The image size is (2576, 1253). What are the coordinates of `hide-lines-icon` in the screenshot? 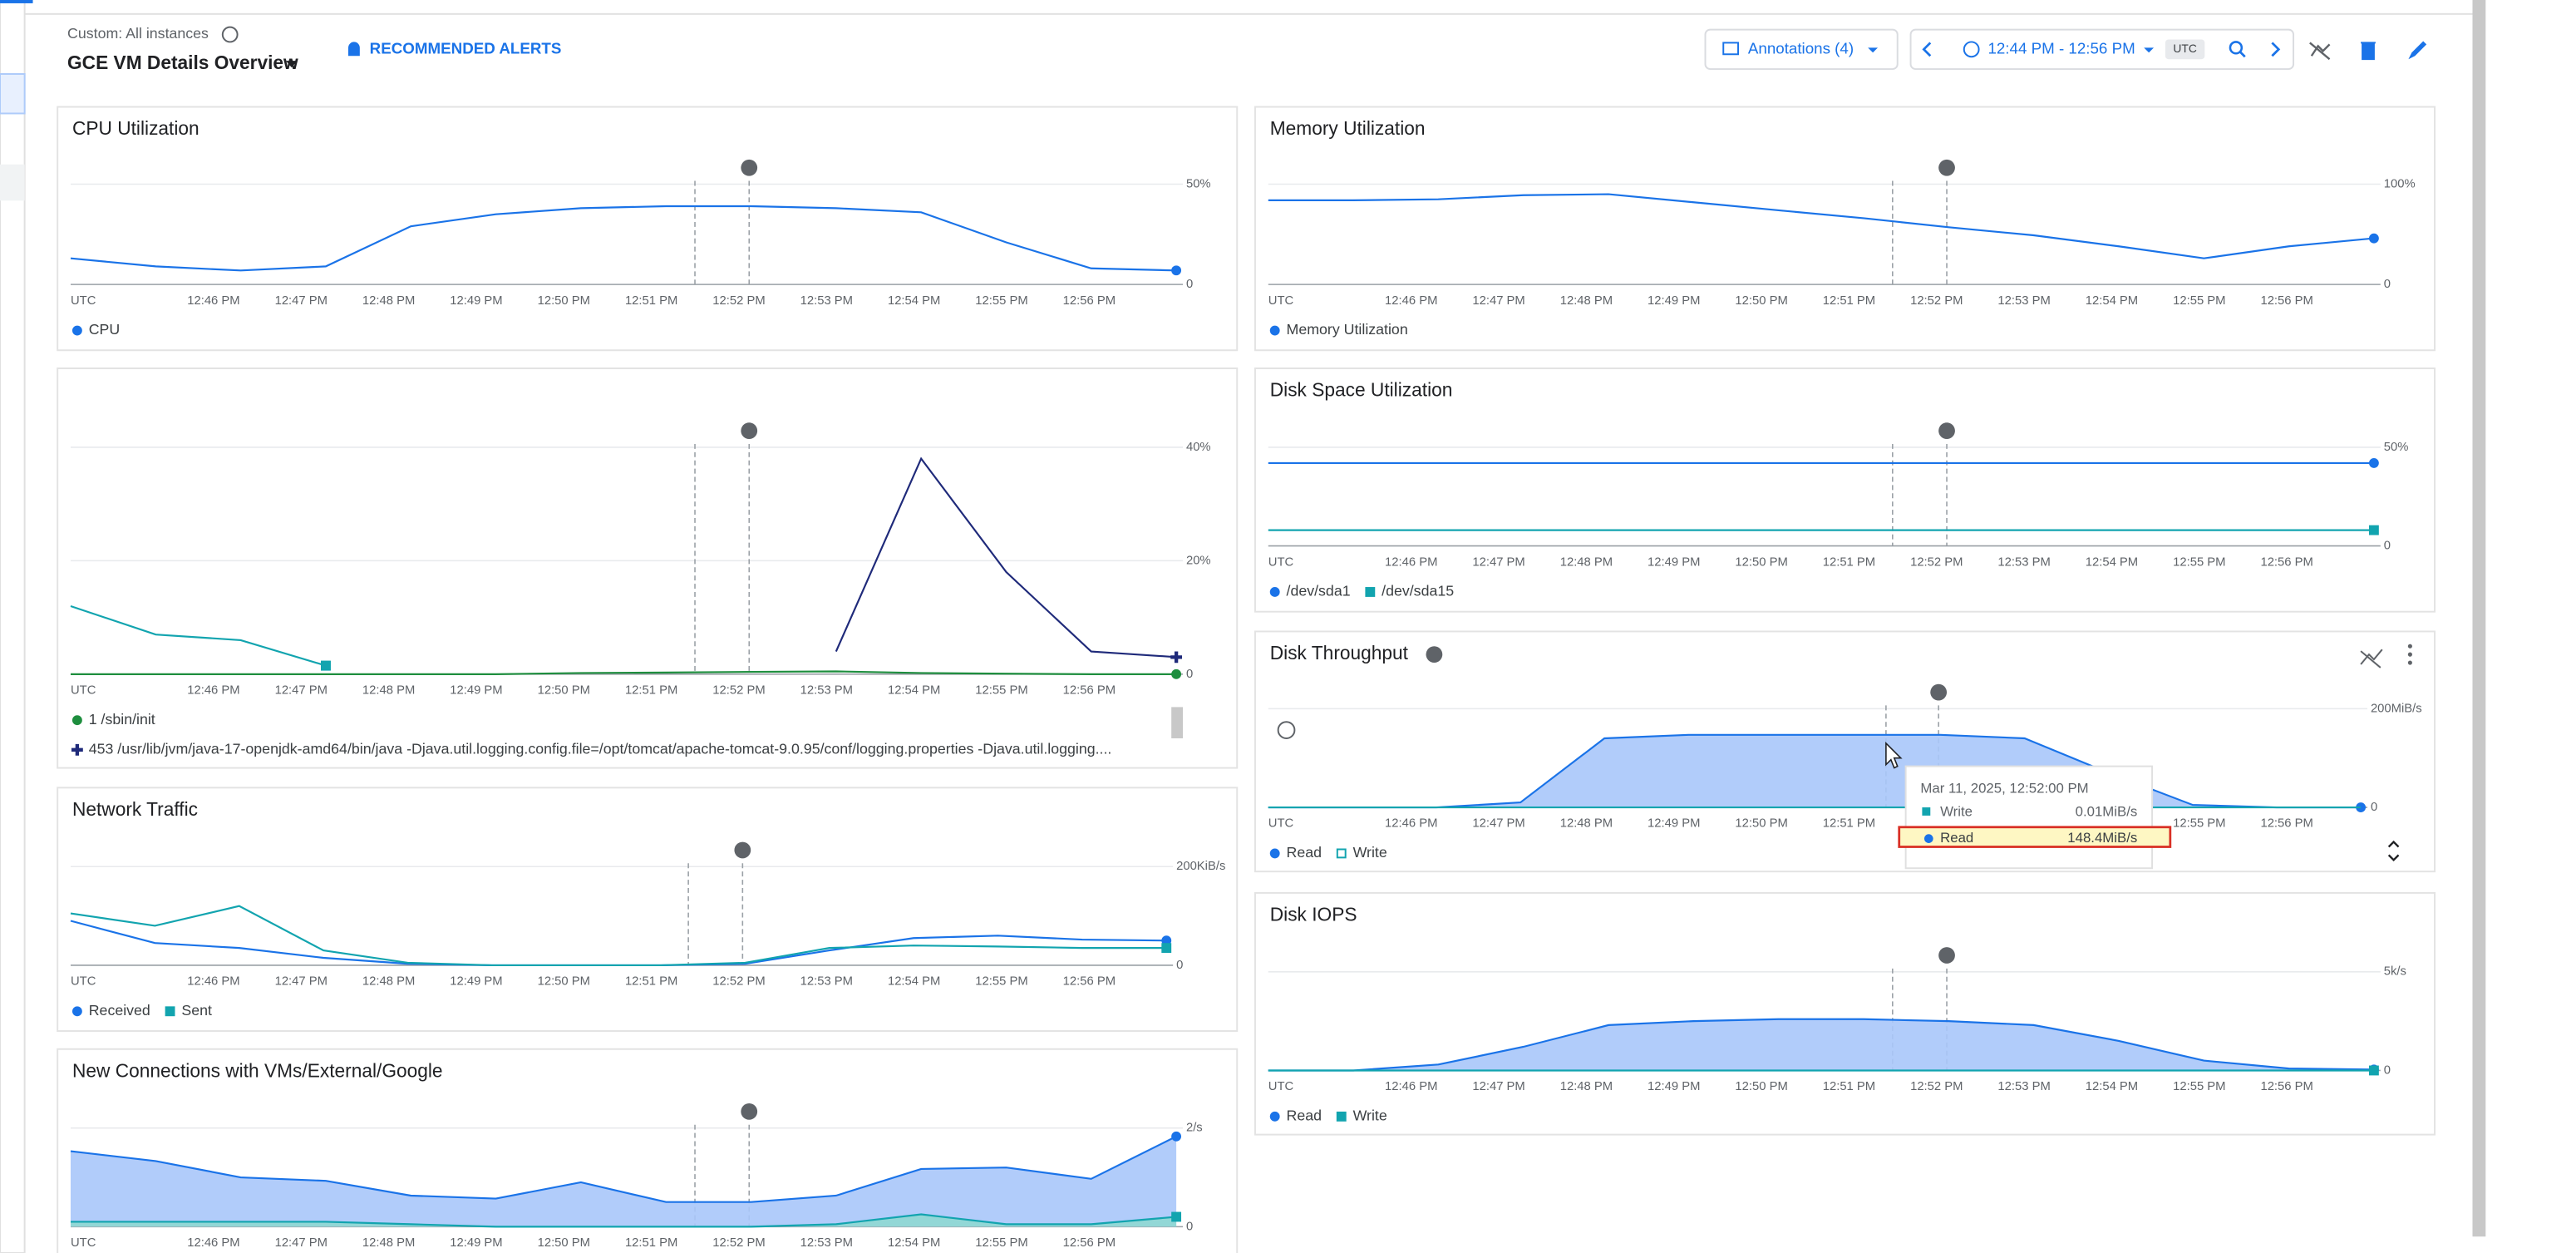 It's located at (2320, 51).